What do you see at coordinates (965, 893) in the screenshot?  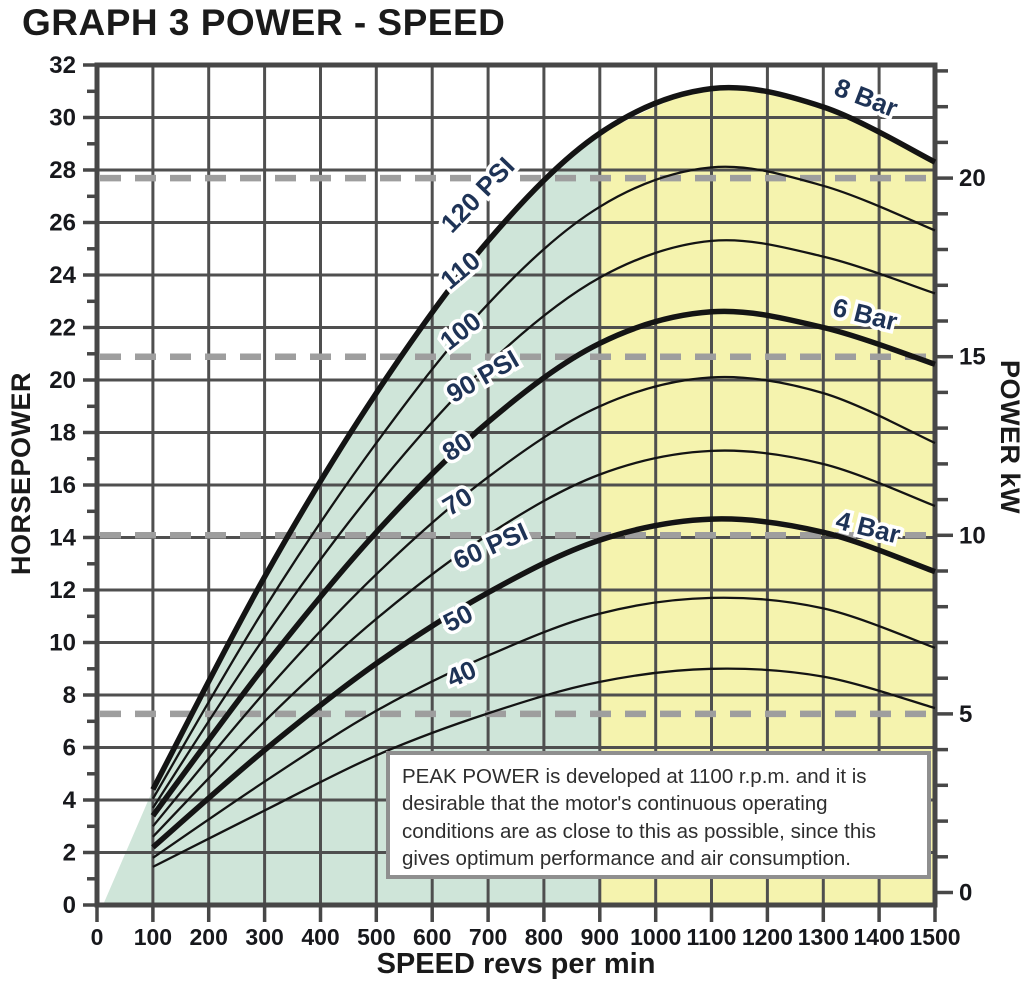 I see `kw-tick-label: 0` at bounding box center [965, 893].